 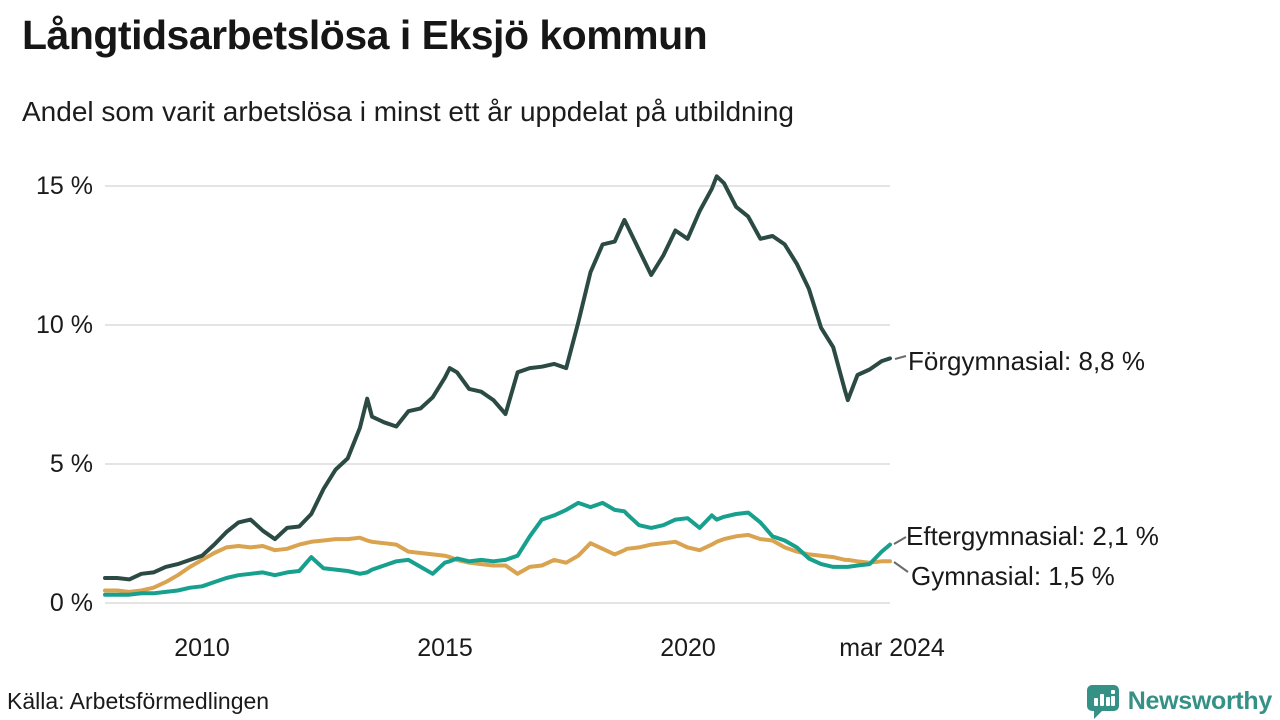 I want to click on page-title: Långtidsarbetslösa i Eksjö kommun, so click(x=365, y=35).